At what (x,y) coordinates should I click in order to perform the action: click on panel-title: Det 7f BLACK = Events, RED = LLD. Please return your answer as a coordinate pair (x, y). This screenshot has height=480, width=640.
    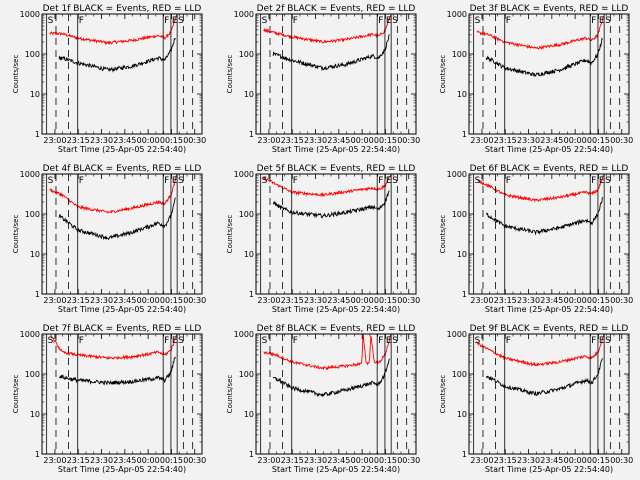
    Looking at the image, I should click on (122, 329).